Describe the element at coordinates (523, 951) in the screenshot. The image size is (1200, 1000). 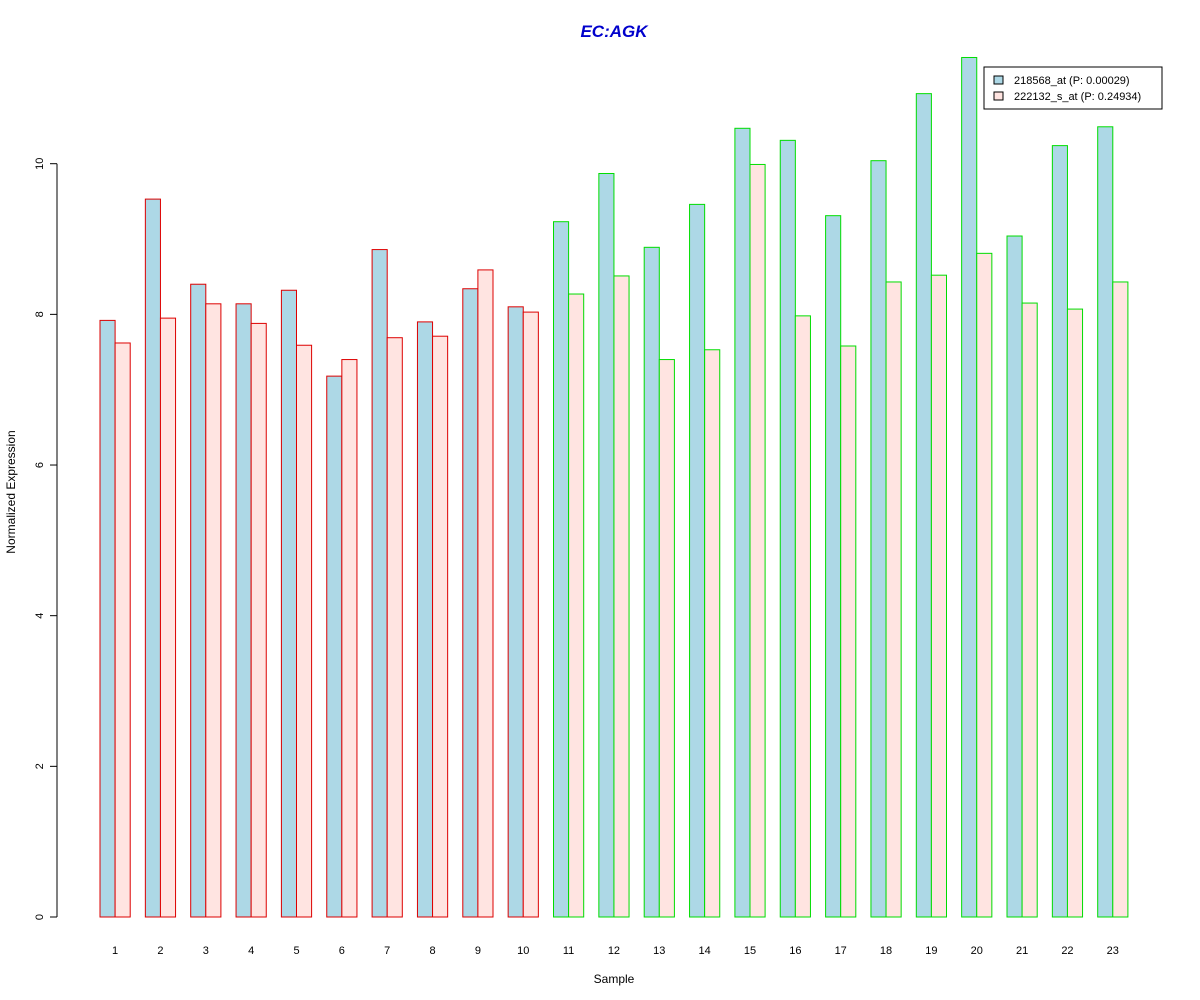
I see `x-tick-label: 10` at that location.